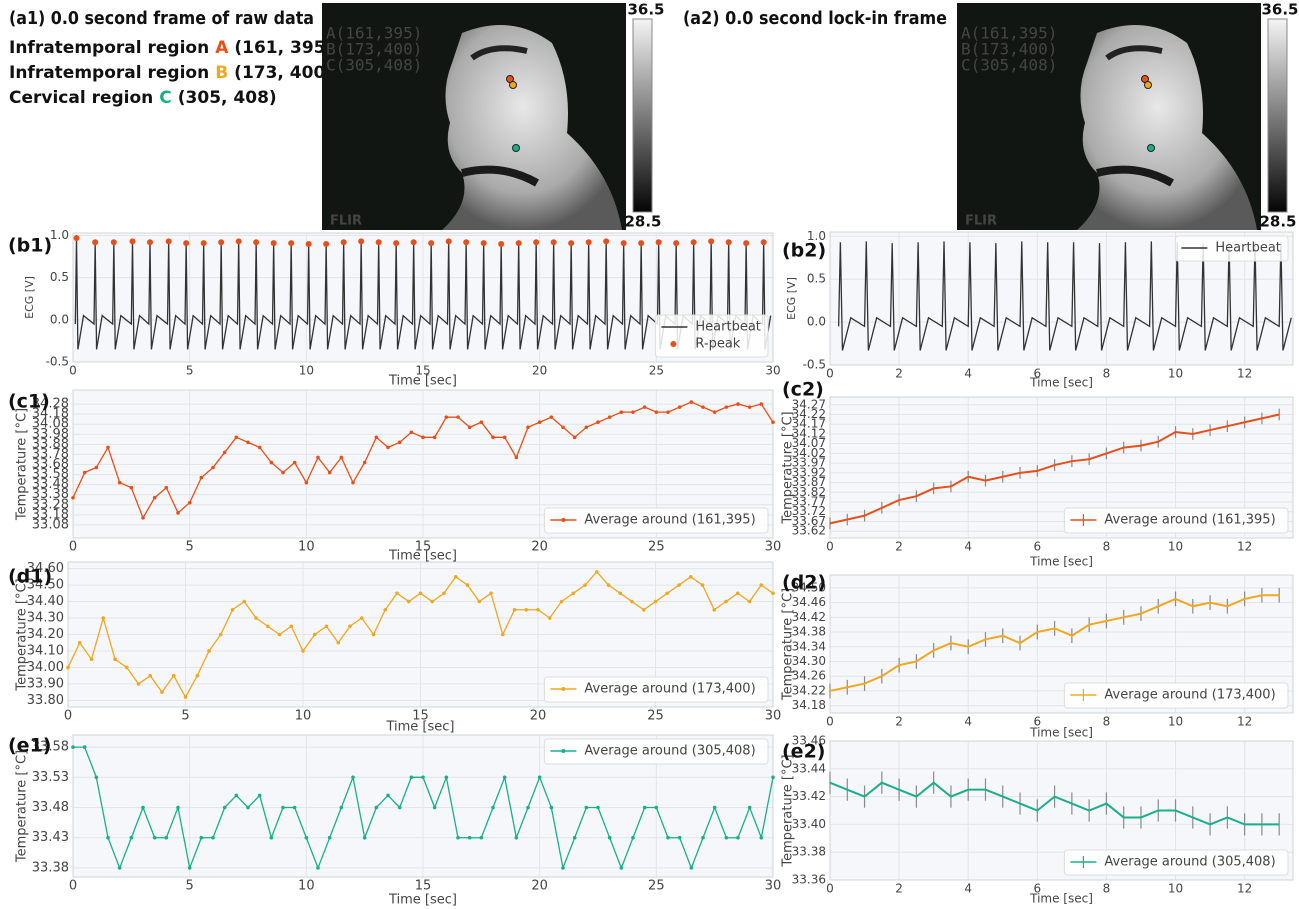  I want to click on y-tick-label: 33.80, so click(45, 700).